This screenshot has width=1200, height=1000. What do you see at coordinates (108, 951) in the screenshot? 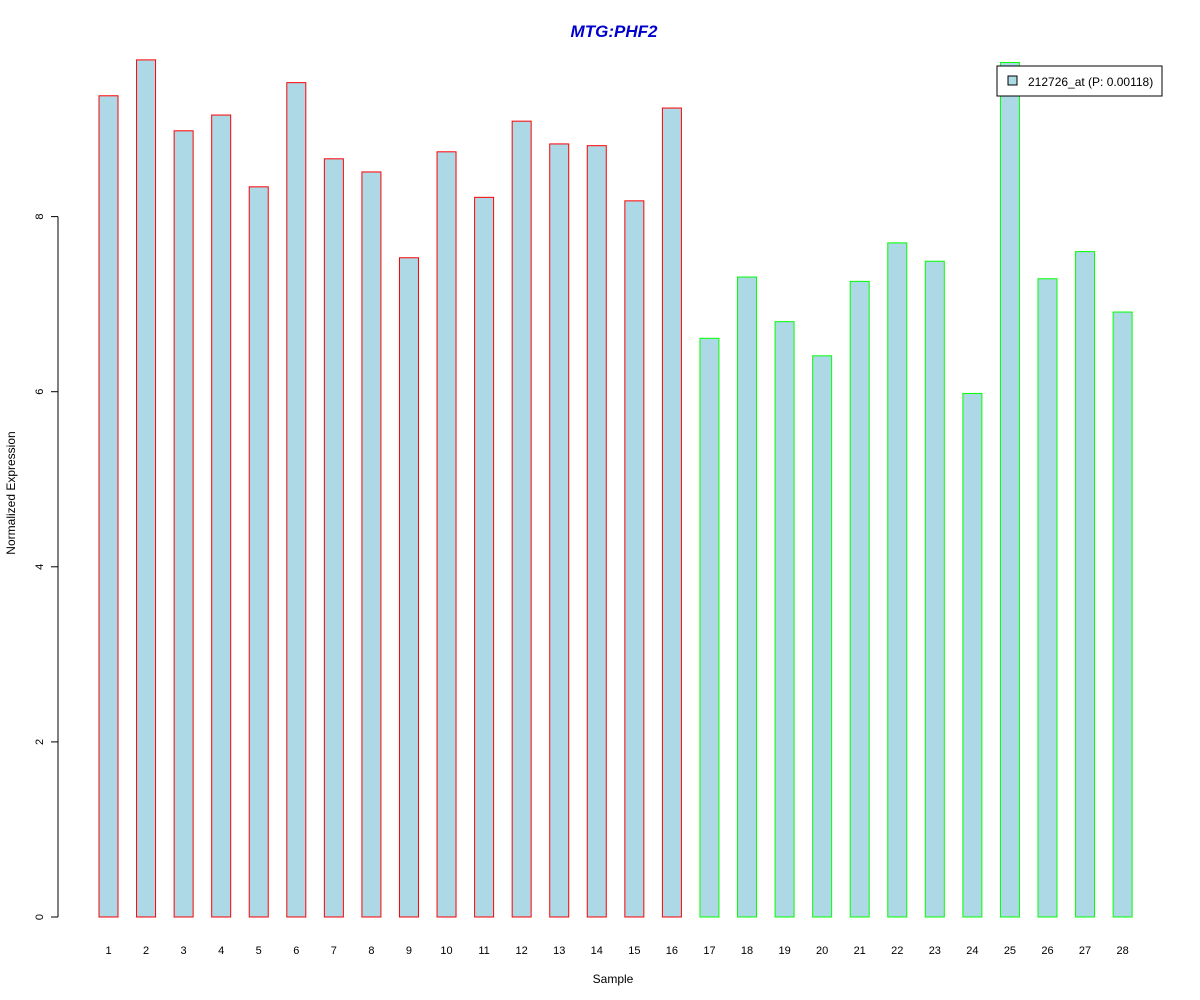
I see `x-tick-label: 1` at bounding box center [108, 951].